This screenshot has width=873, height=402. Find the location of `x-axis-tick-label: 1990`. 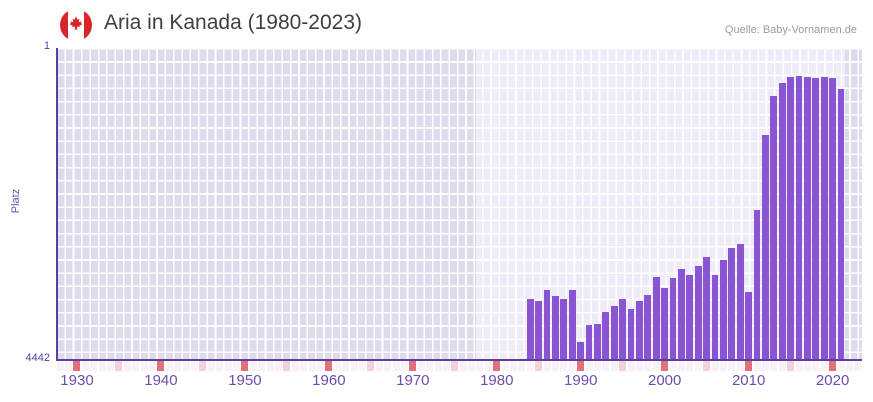

x-axis-tick-label: 1990 is located at coordinates (581, 380).